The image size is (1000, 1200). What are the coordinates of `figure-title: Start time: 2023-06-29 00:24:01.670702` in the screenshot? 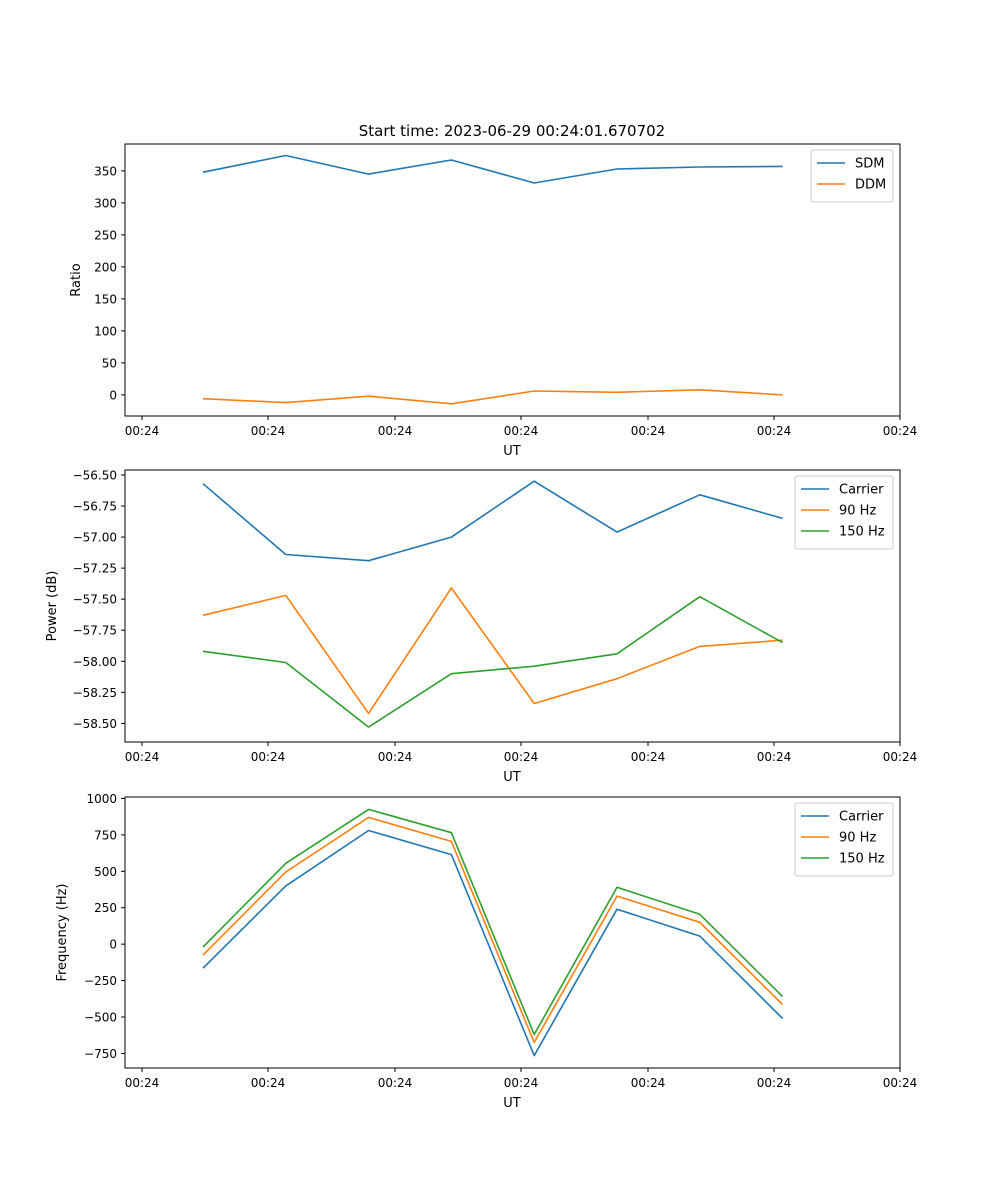 It's located at (512, 131).